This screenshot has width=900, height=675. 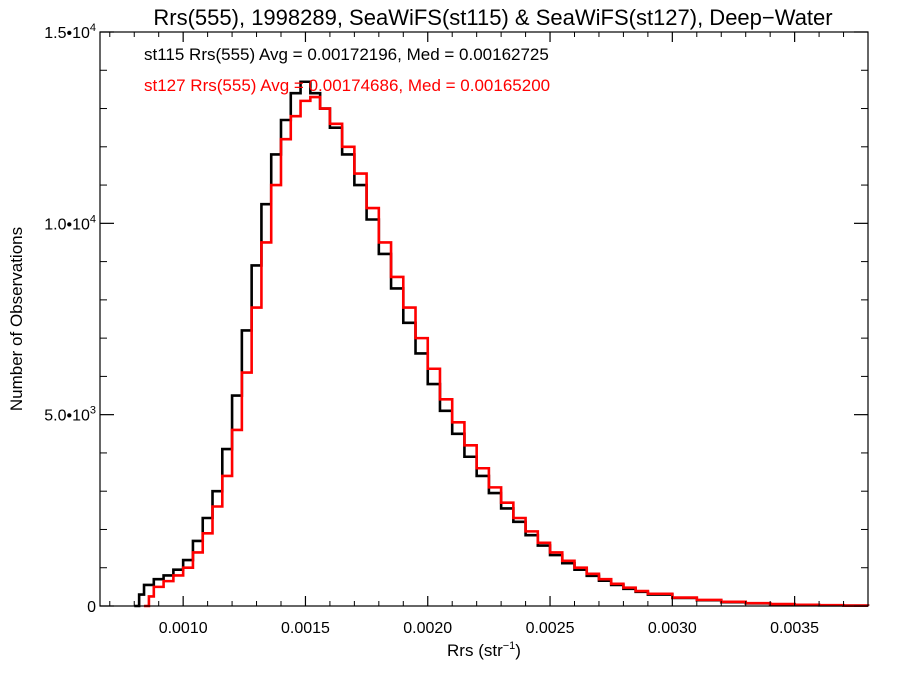 I want to click on x-tick-label: 0.0025, so click(x=550, y=628).